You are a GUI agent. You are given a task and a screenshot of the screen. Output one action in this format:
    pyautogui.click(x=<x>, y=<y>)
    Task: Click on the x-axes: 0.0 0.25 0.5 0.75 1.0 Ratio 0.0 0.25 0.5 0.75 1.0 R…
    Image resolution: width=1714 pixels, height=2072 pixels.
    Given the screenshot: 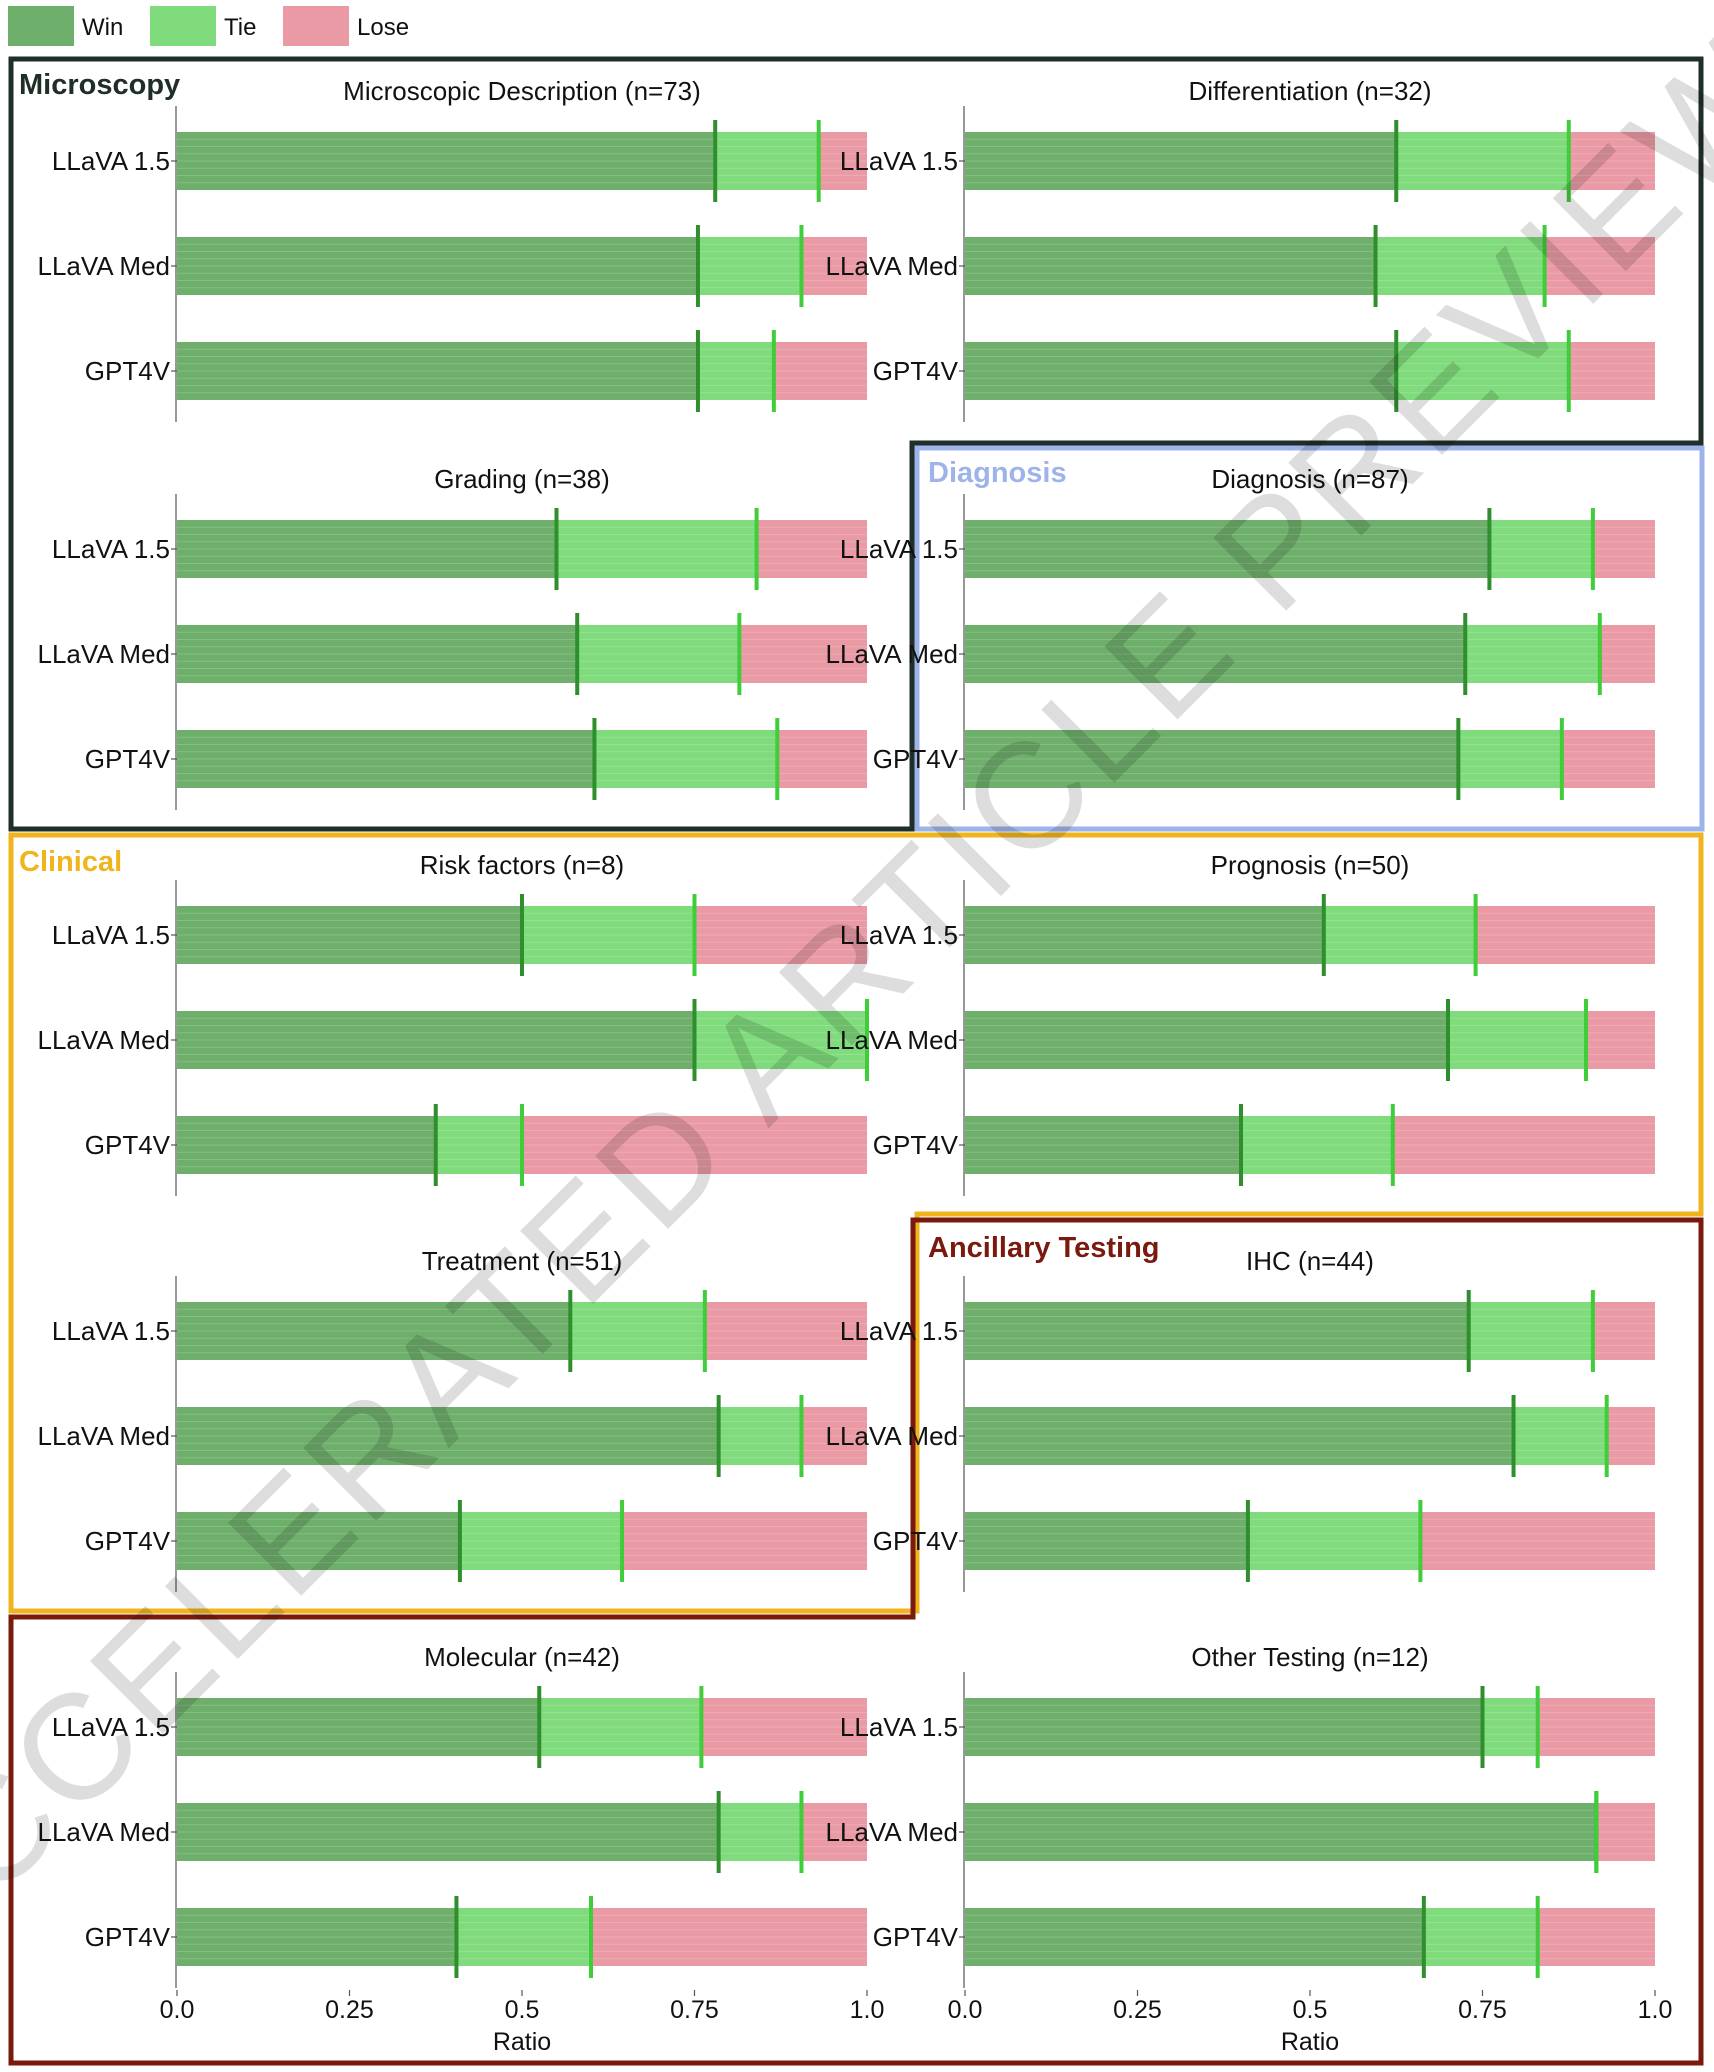 What is the action you would take?
    pyautogui.click(x=916, y=2023)
    